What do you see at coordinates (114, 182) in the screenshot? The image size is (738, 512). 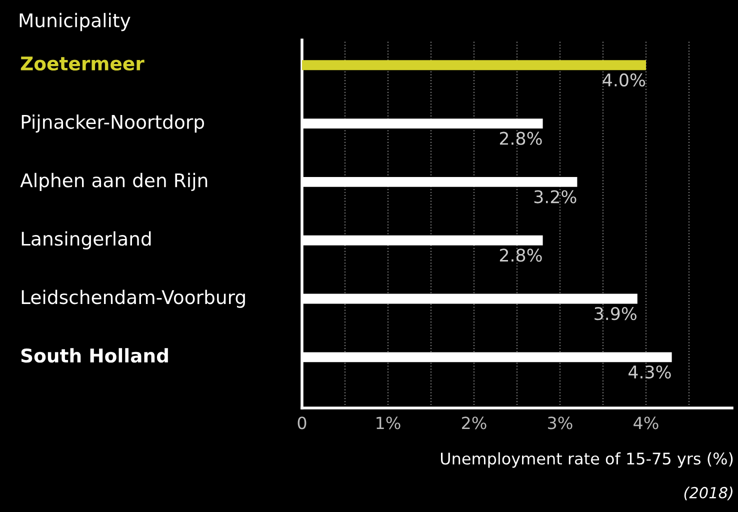 I see `y-tick-label: Alphen aan den Rijn` at bounding box center [114, 182].